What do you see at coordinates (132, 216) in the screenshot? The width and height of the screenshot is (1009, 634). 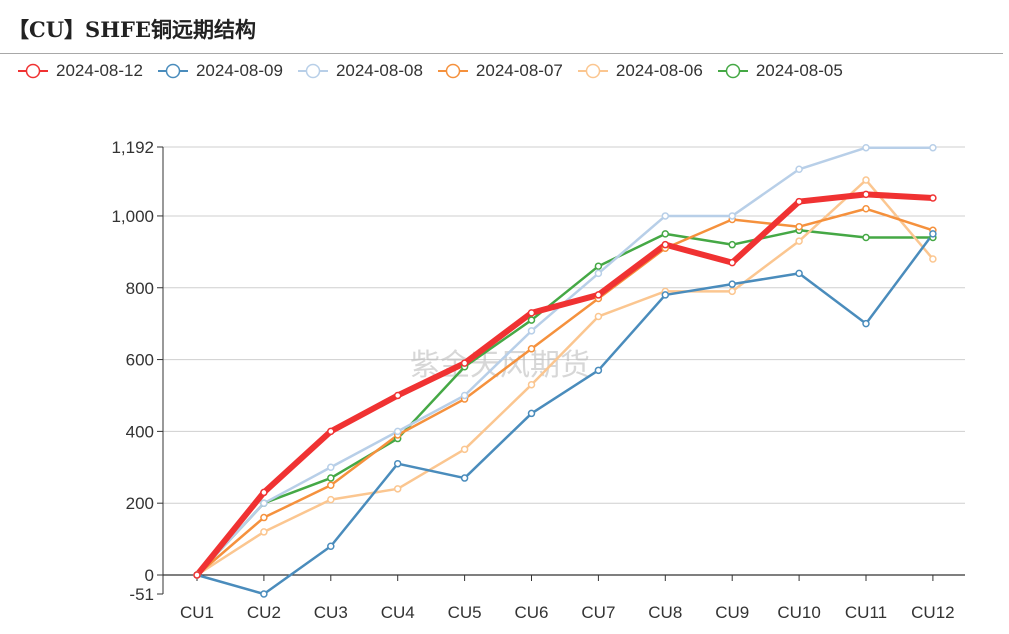 I see `y-tick-label: 1,000` at bounding box center [132, 216].